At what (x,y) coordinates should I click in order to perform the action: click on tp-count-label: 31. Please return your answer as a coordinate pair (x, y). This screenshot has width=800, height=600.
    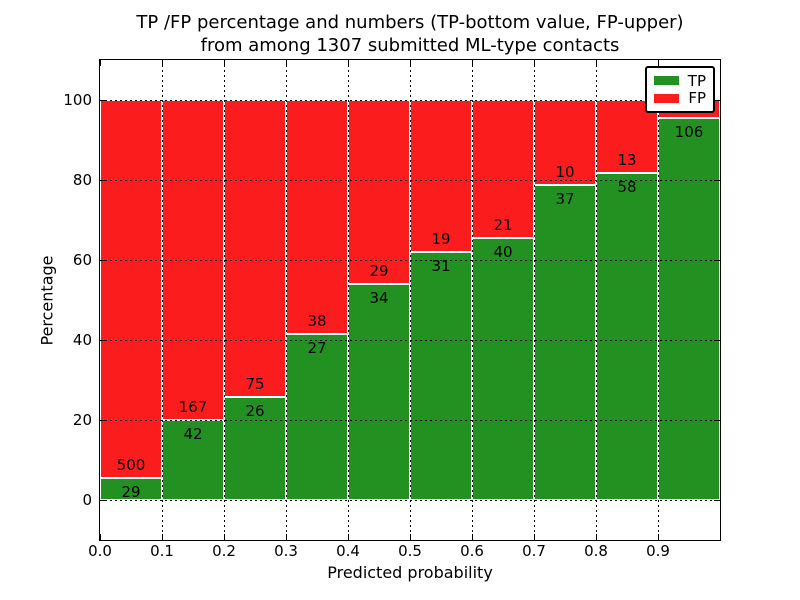
    Looking at the image, I should click on (441, 266).